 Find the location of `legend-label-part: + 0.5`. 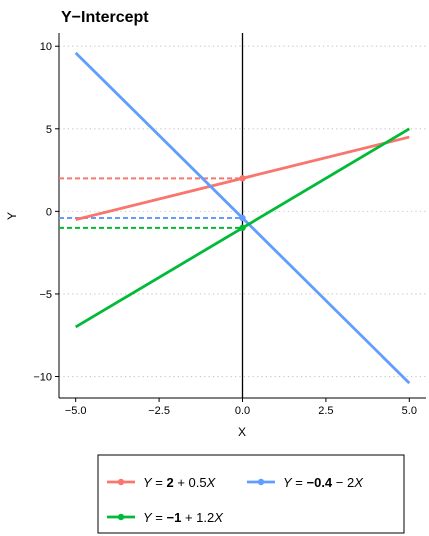

legend-label-part: + 0.5 is located at coordinates (190, 482).